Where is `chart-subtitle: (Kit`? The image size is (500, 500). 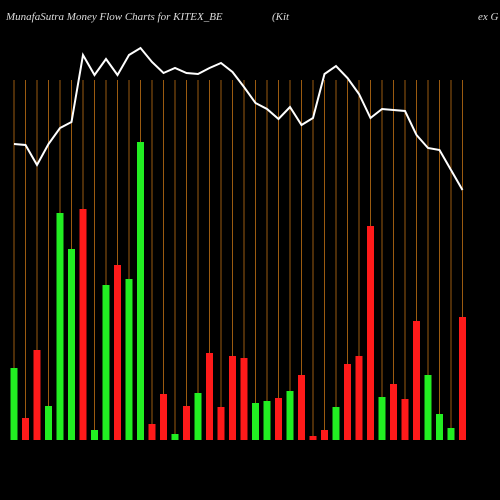
chart-subtitle: (Kit is located at coordinates (281, 17).